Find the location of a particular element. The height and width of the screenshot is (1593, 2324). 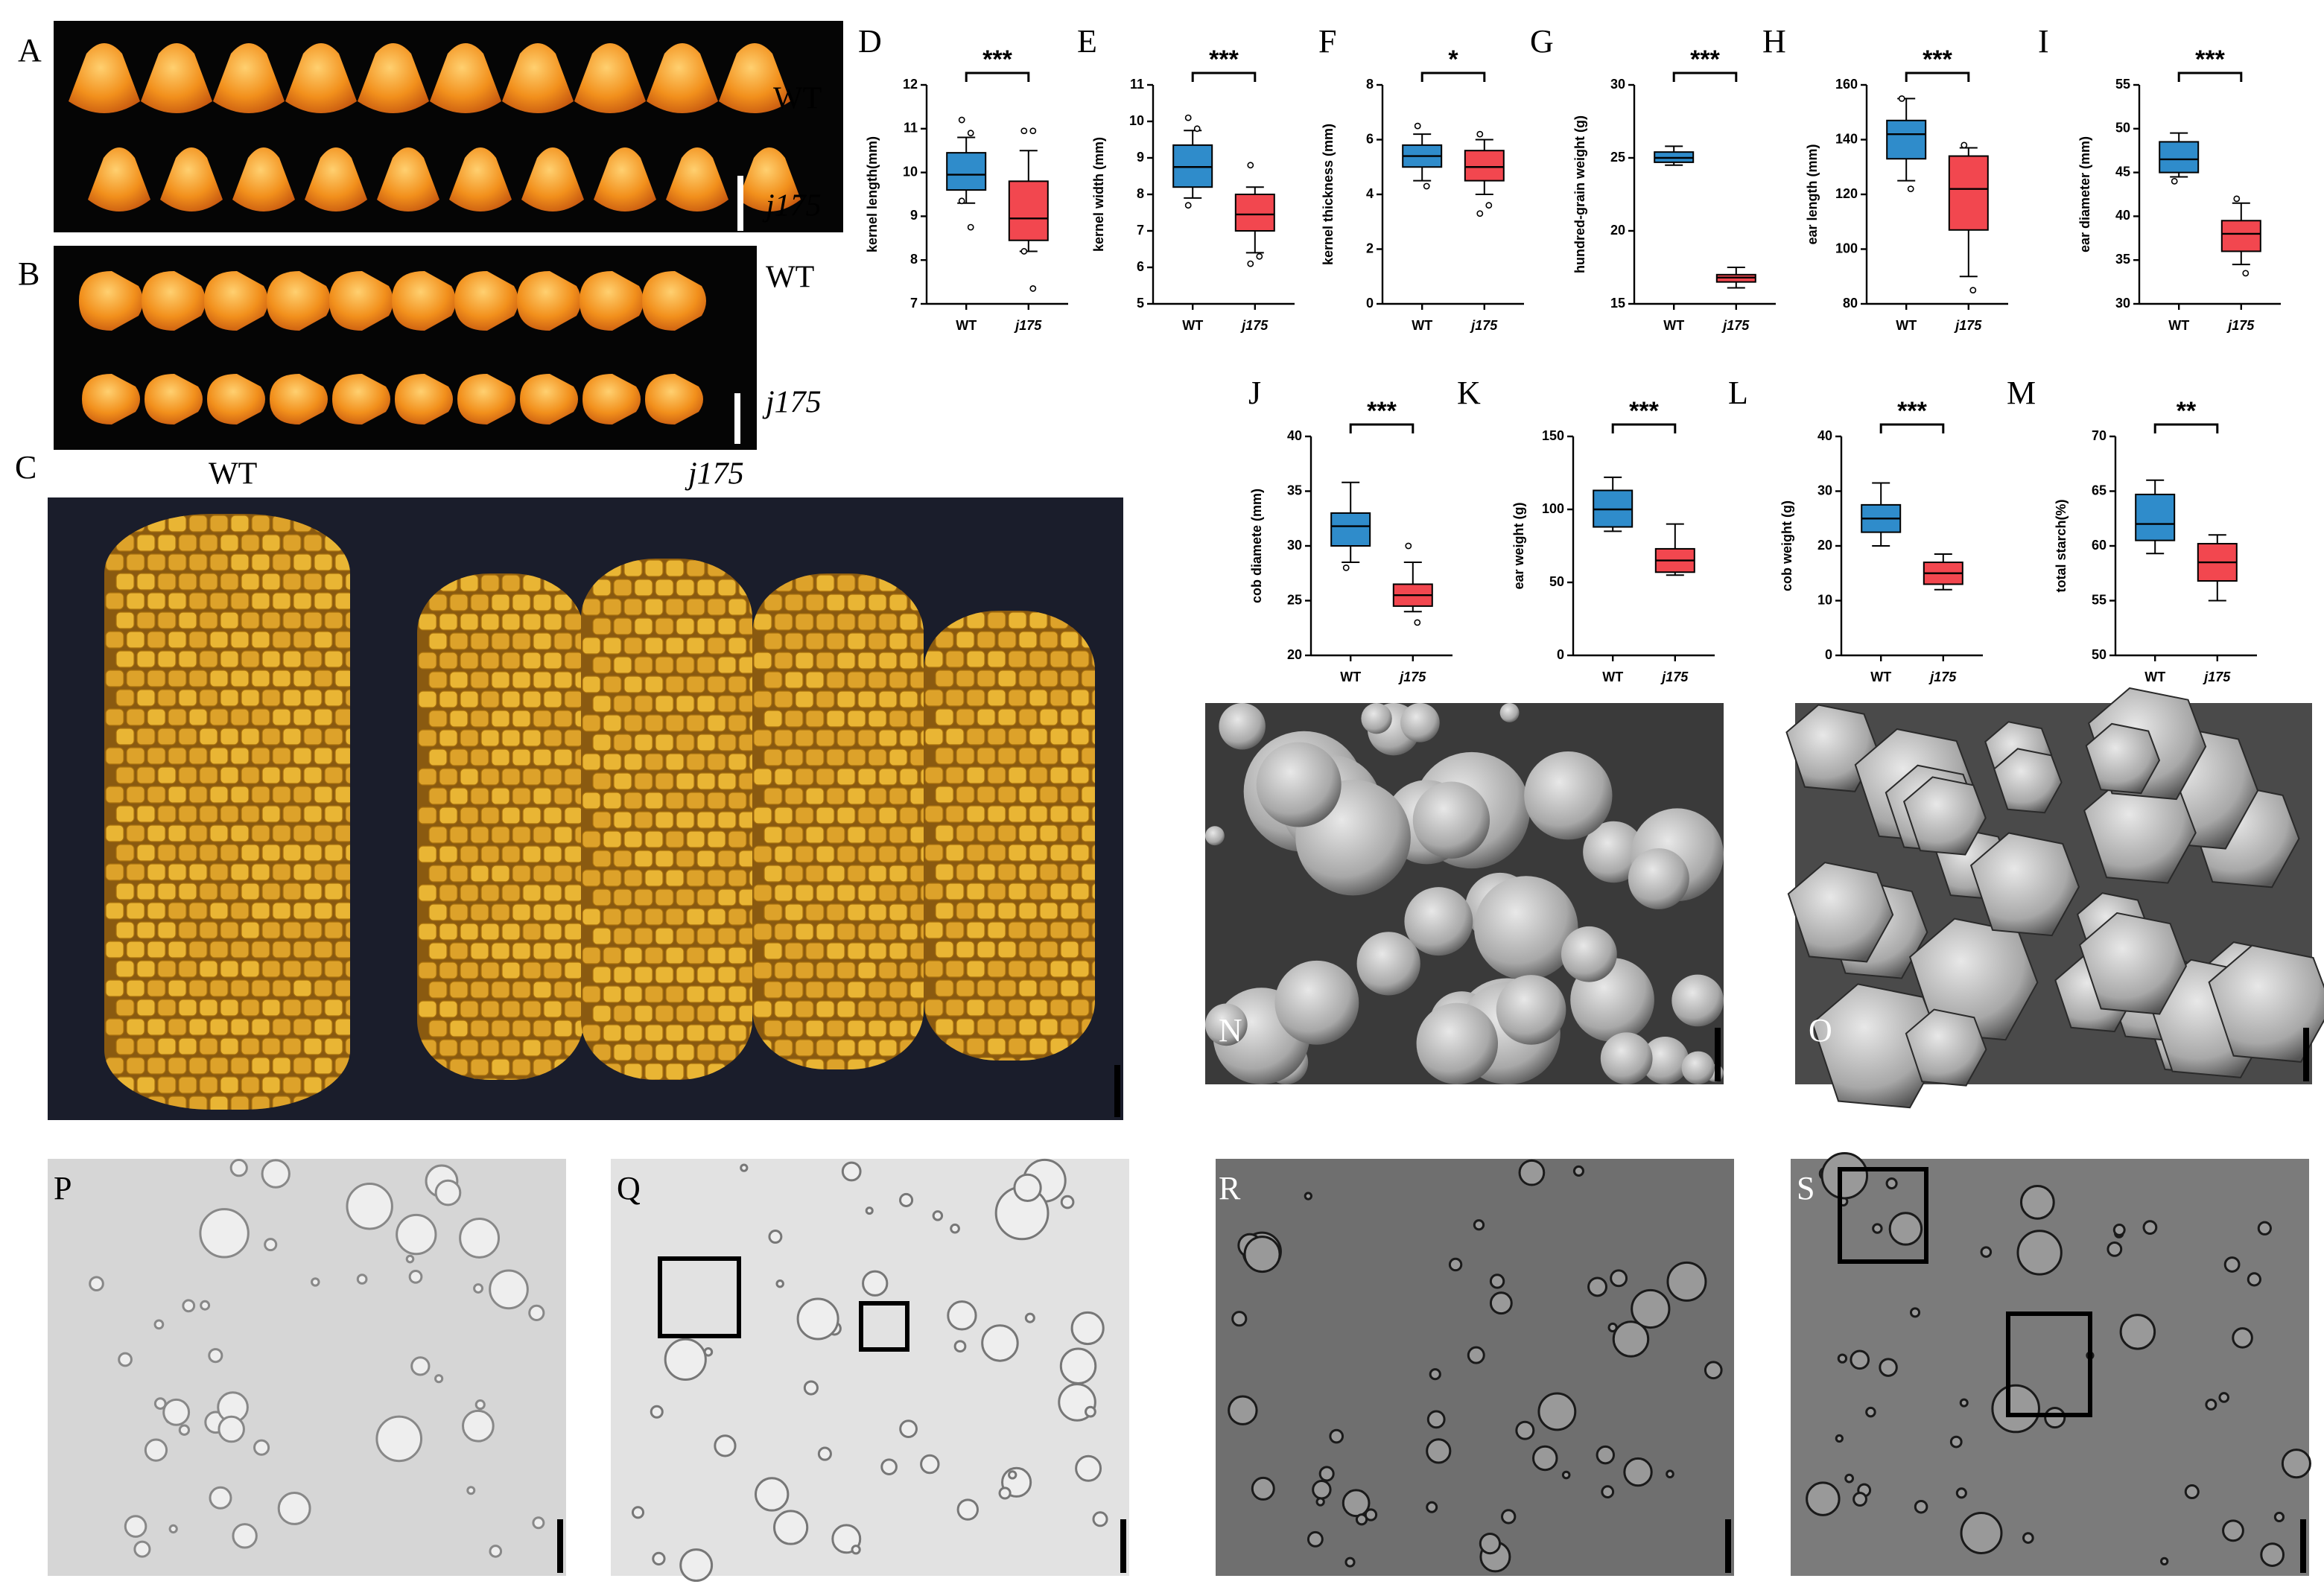

y-axis-label: total starch(%) is located at coordinates (2061, 545).